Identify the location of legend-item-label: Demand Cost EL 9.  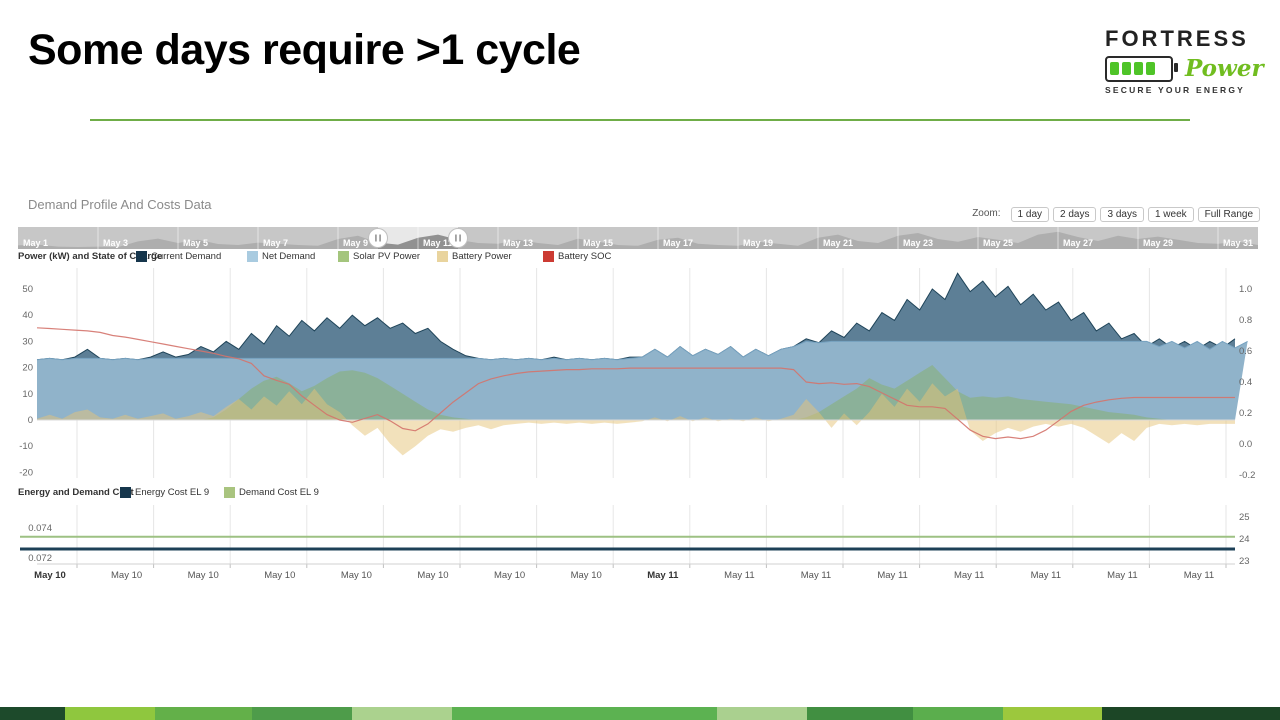
(279, 492).